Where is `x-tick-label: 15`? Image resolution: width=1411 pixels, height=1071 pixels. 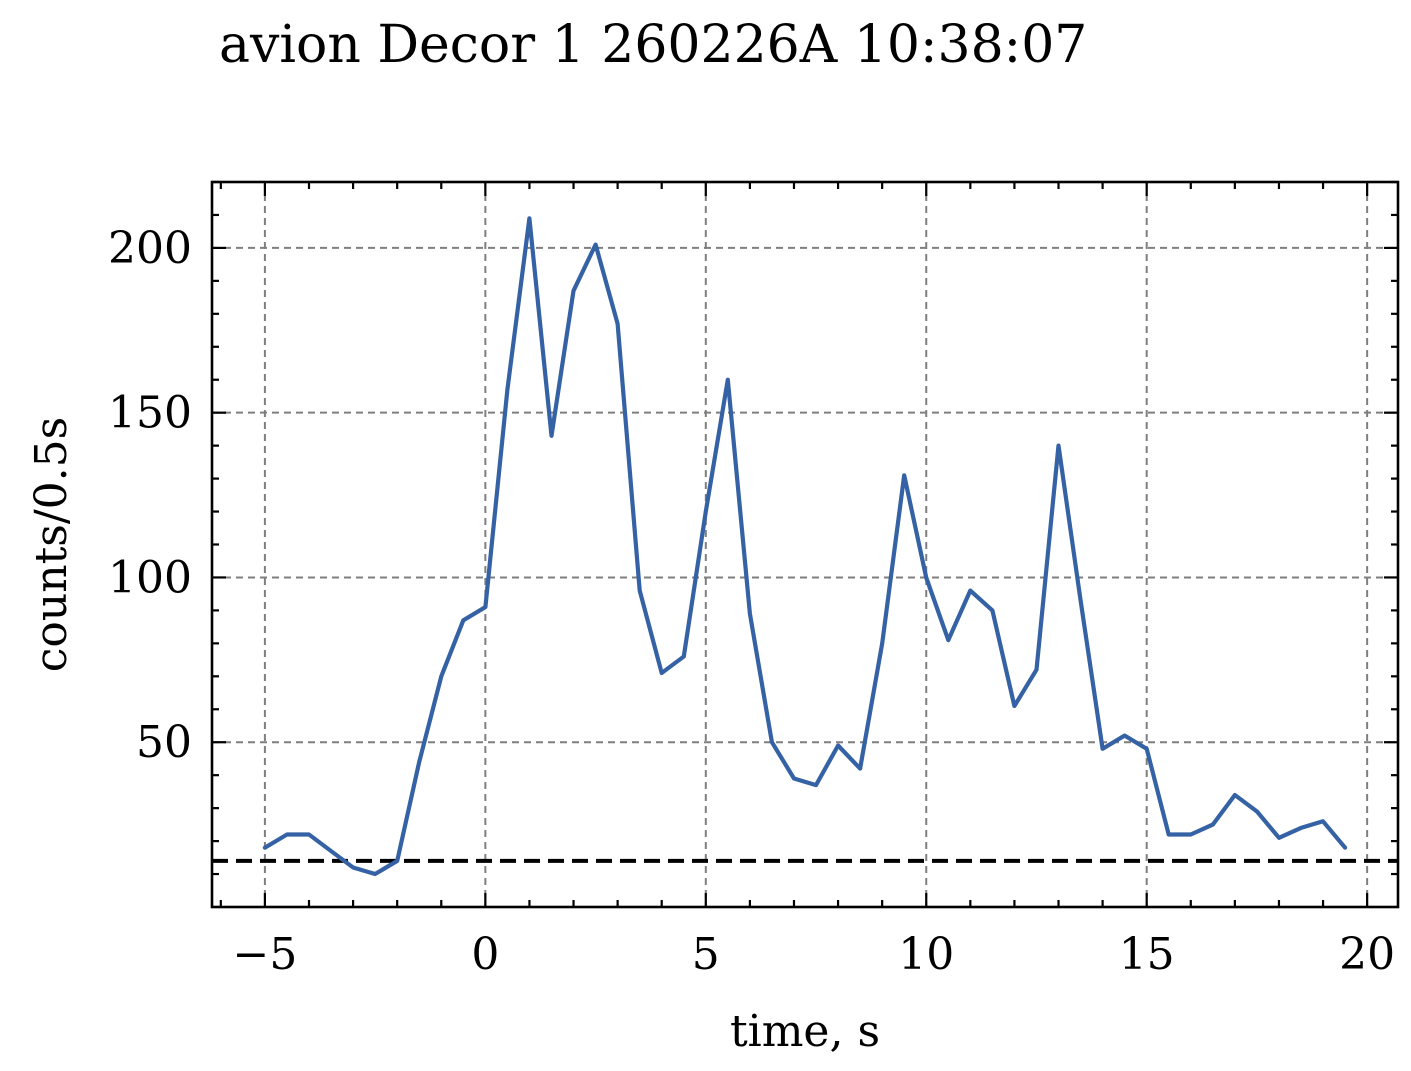 x-tick-label: 15 is located at coordinates (1147, 954).